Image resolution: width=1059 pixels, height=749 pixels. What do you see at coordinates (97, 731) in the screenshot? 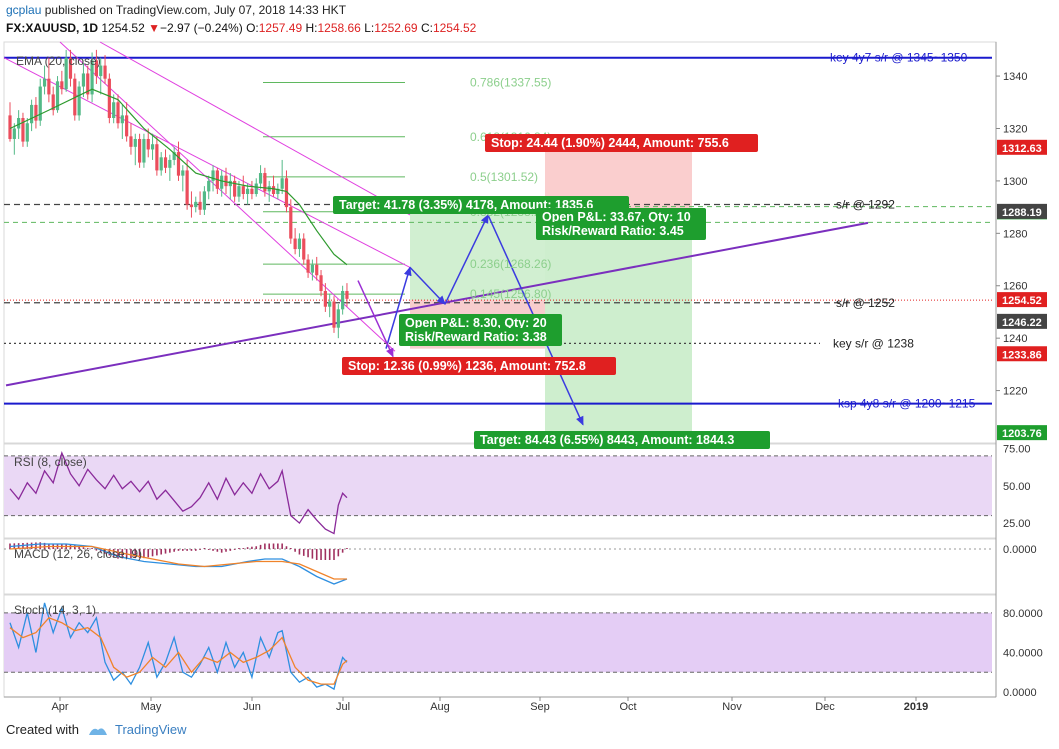
I see `tradingview-logo-icon` at bounding box center [97, 731].